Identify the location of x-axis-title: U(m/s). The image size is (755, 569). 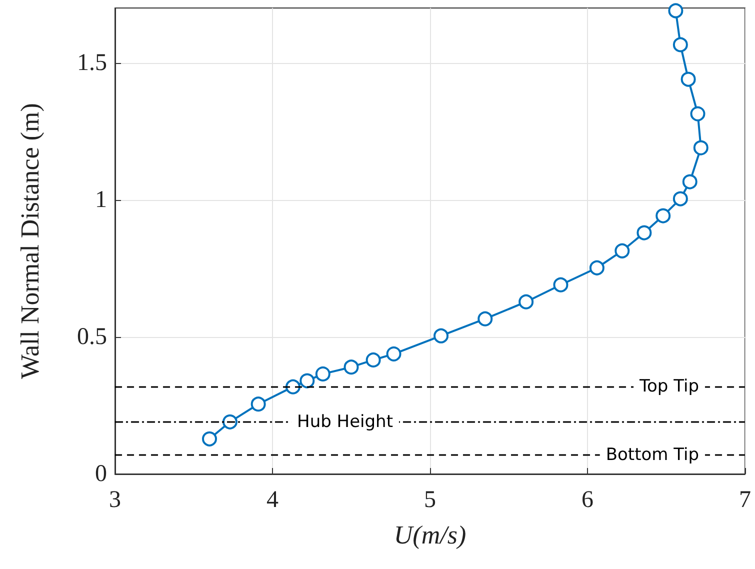
(430, 535).